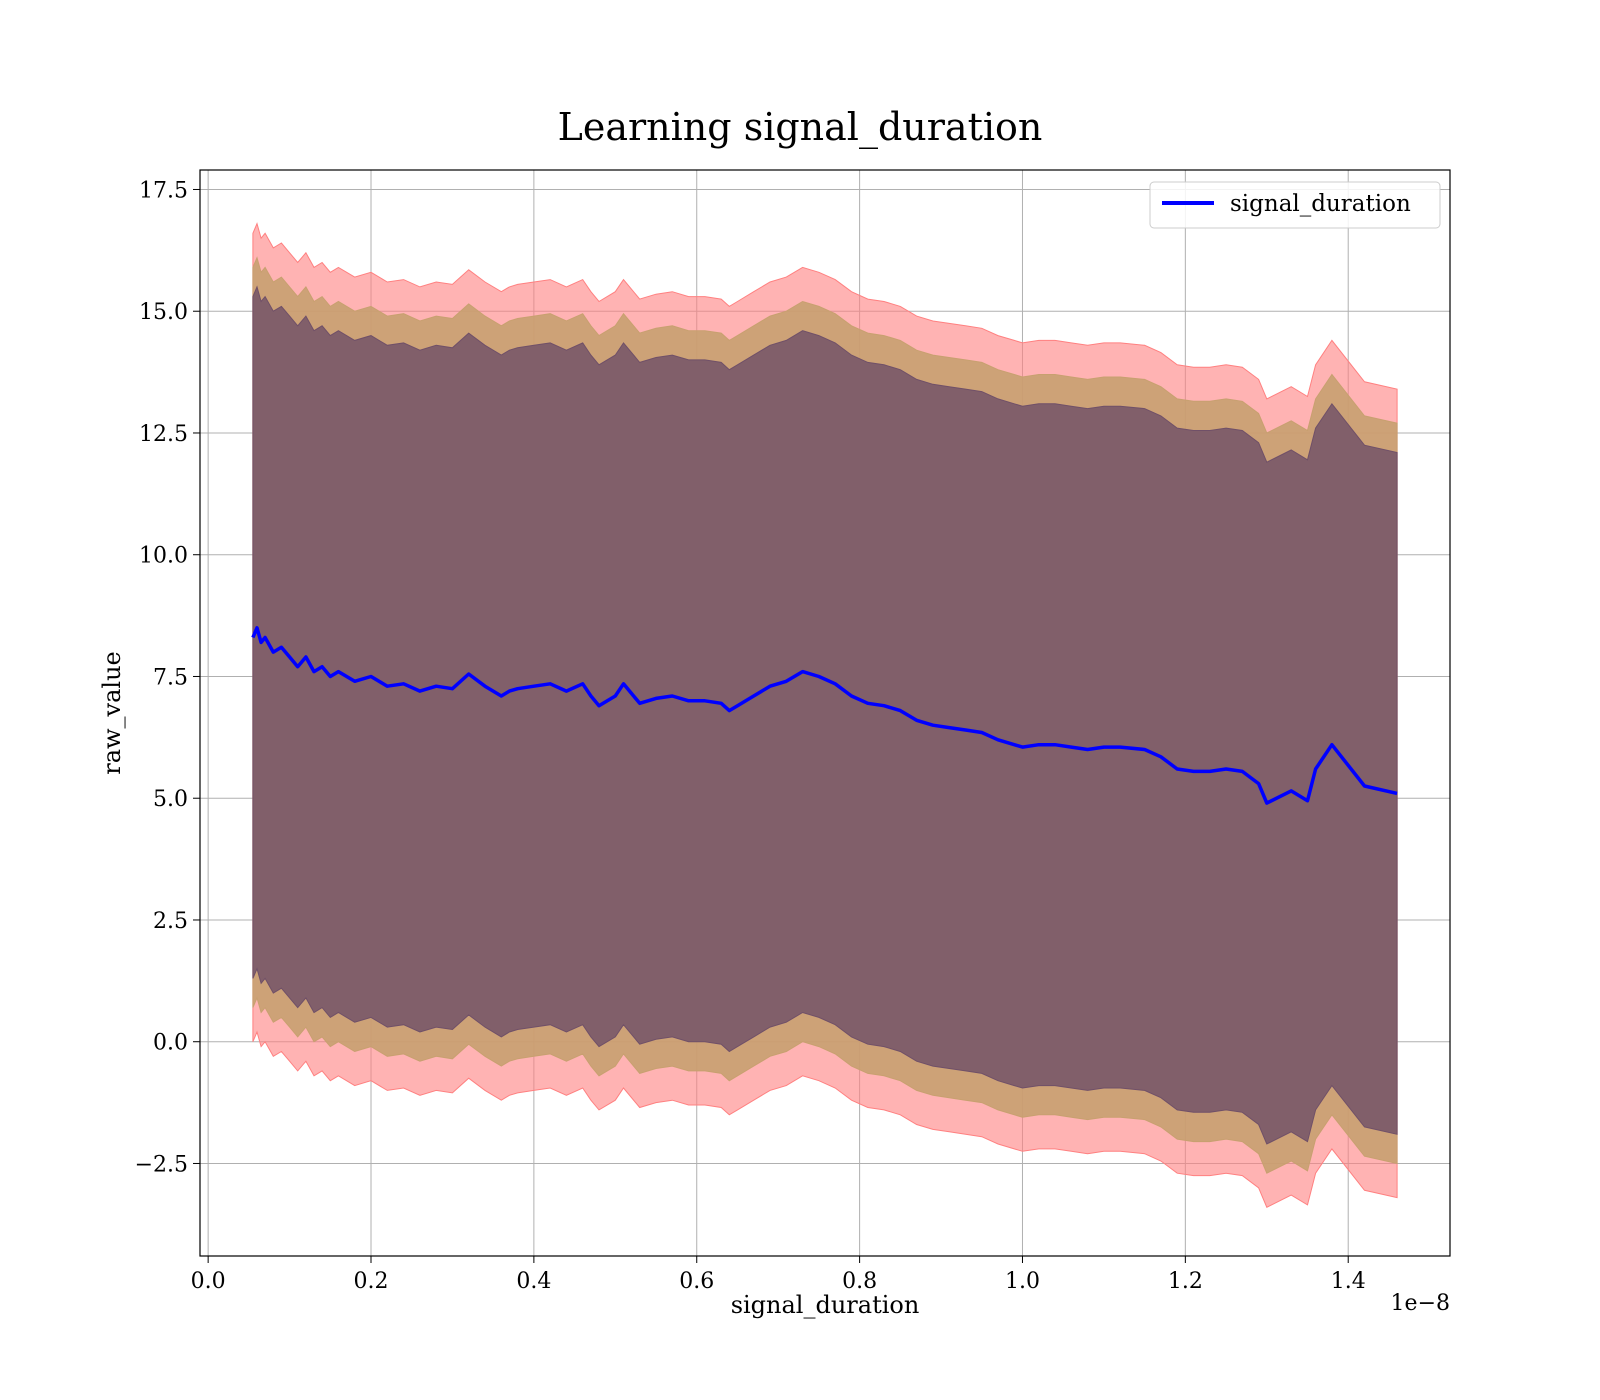 This screenshot has height=1400, width=1600. What do you see at coordinates (163, 190) in the screenshot?
I see `y-tick-label: 17.5` at bounding box center [163, 190].